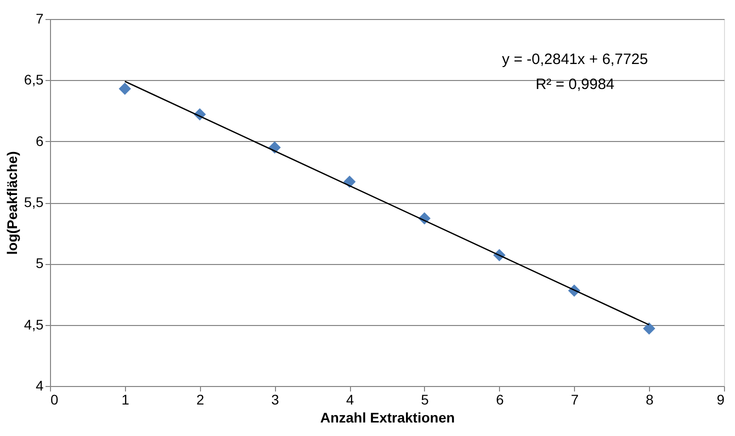 The height and width of the screenshot is (436, 735). What do you see at coordinates (125, 400) in the screenshot?
I see `x-tick-label: 1` at bounding box center [125, 400].